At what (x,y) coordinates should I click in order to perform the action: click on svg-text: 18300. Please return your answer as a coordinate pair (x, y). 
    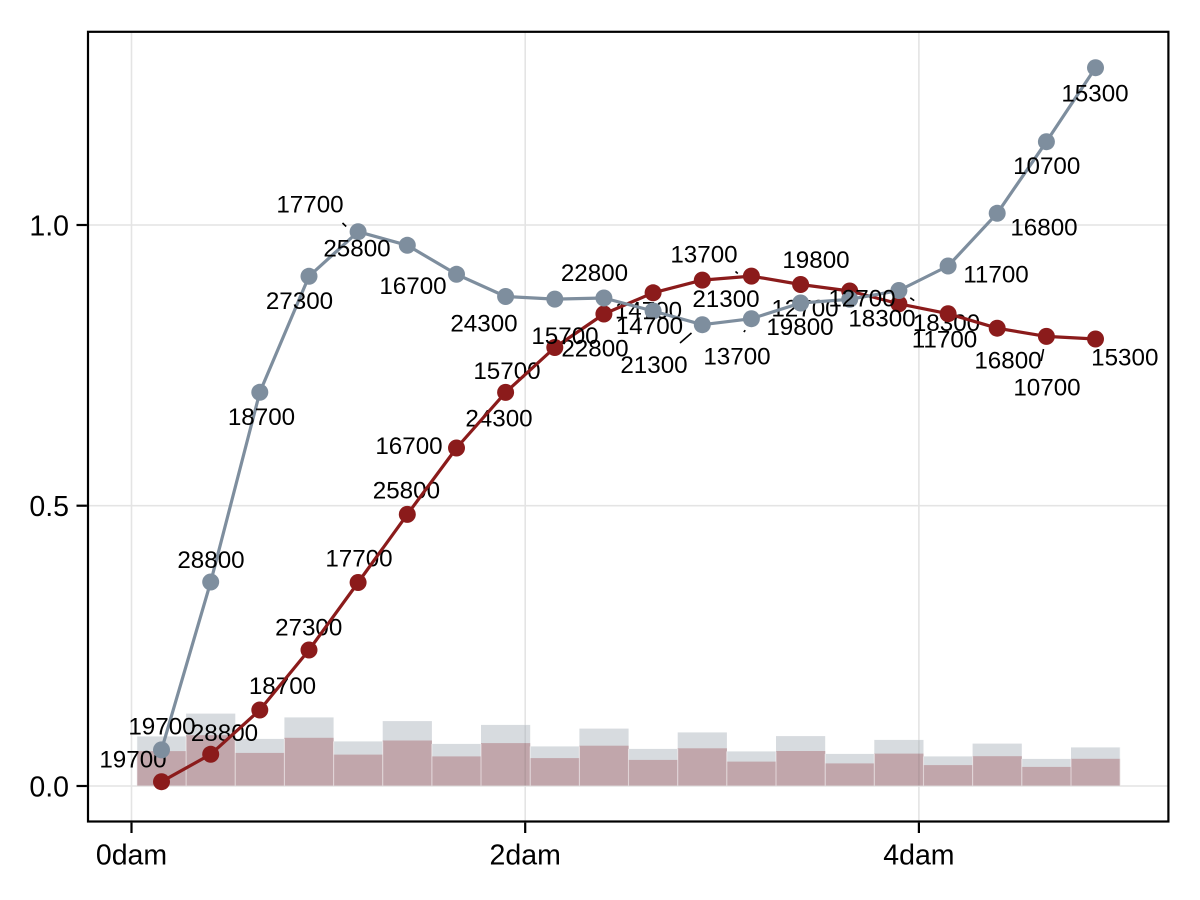
    Looking at the image, I should click on (881, 319).